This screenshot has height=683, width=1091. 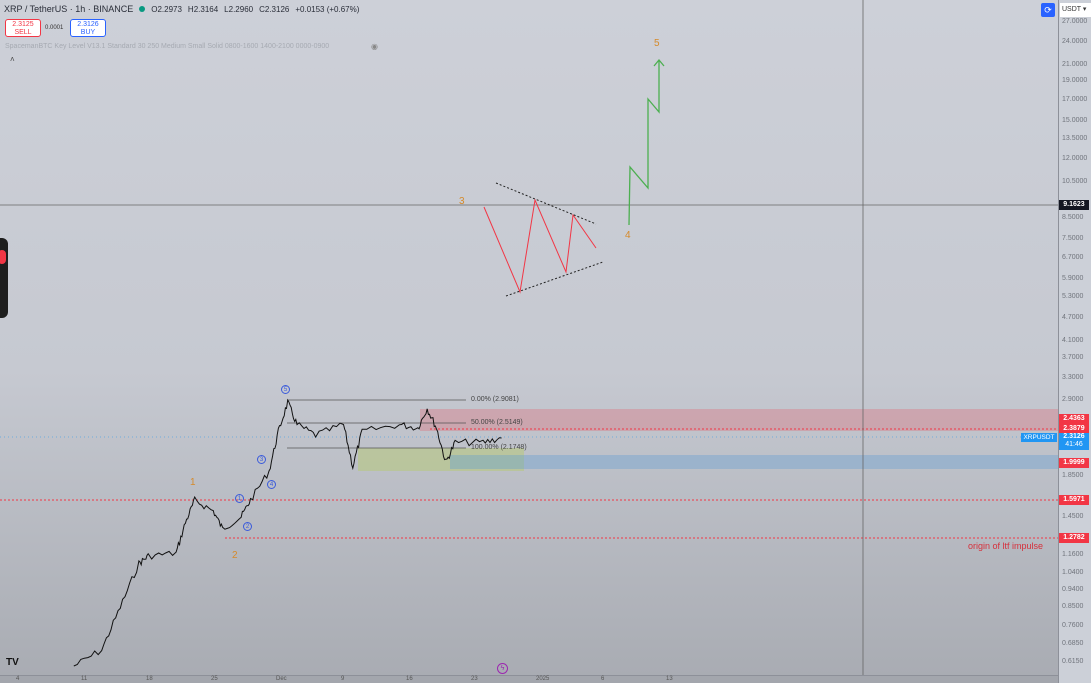 I want to click on side-panel-handle, so click(x=4, y=278).